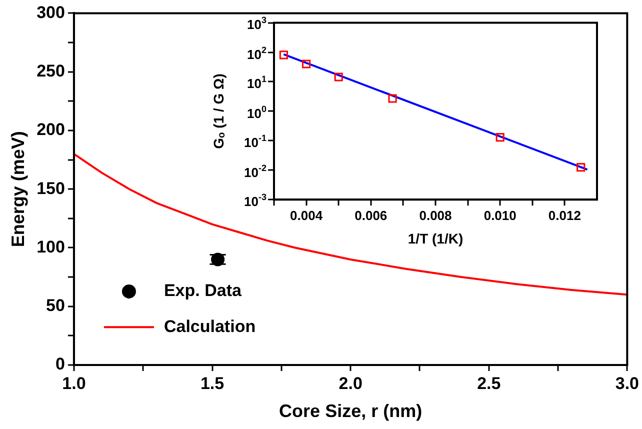 The height and width of the screenshot is (429, 642). What do you see at coordinates (50, 246) in the screenshot?
I see `y-tick-label: 100` at bounding box center [50, 246].